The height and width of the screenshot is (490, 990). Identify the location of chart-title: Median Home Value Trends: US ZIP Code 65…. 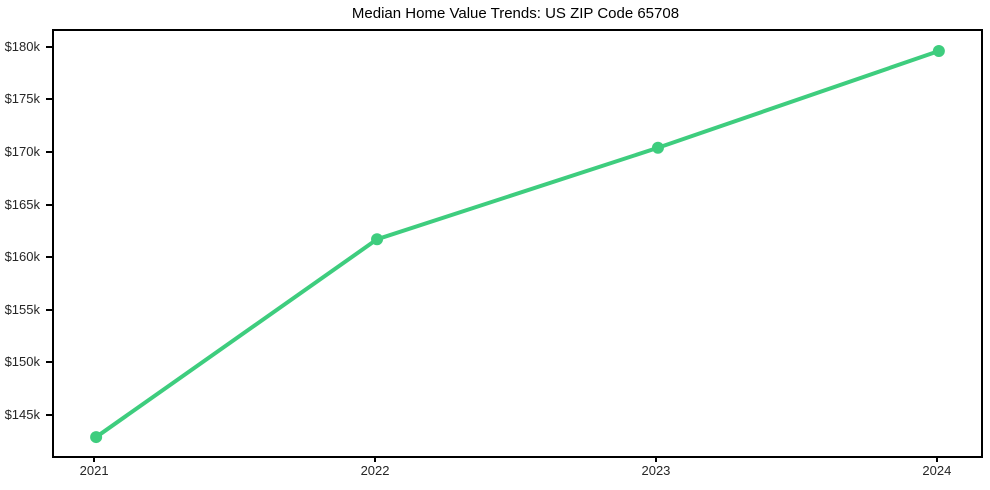
(515, 13).